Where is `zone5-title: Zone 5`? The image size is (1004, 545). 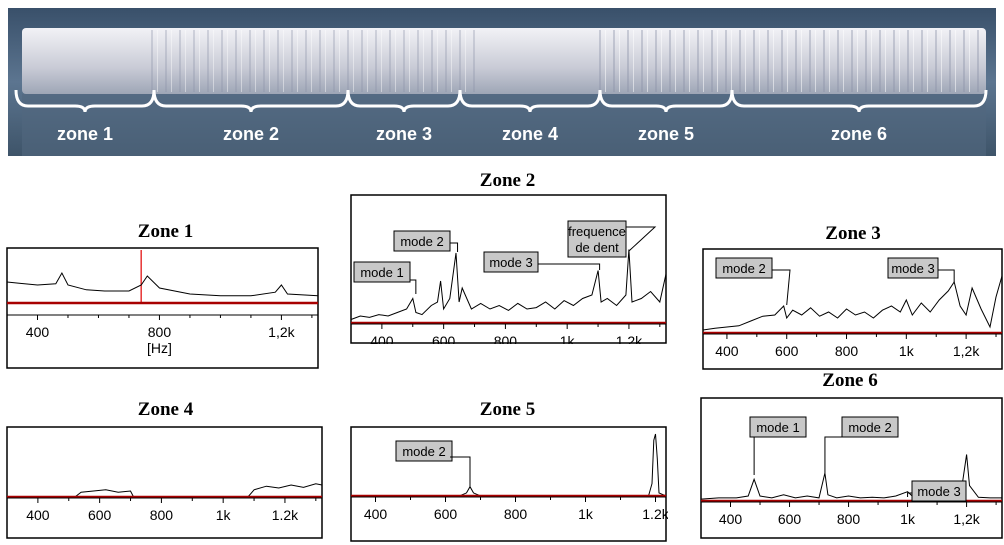
zone5-title: Zone 5 is located at coordinates (507, 409).